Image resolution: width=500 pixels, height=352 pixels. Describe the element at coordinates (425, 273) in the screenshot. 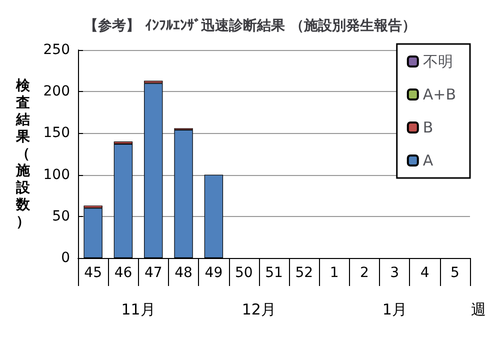

I see `x-tick-label: 4` at that location.